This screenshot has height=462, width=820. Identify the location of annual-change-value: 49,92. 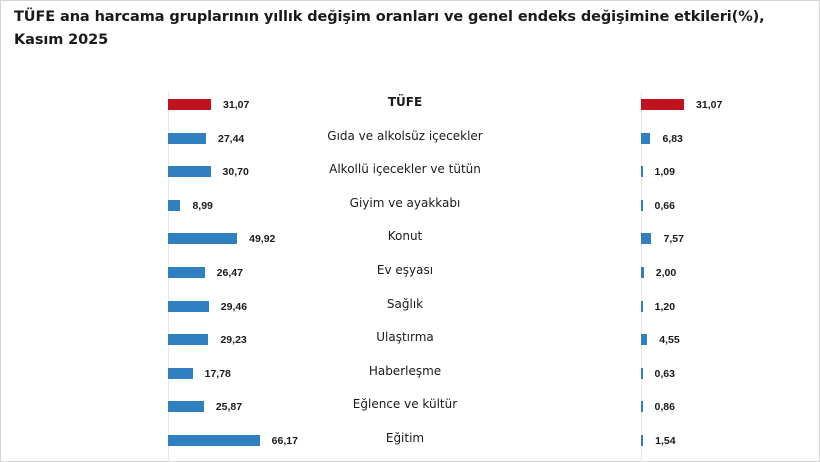
(262, 239).